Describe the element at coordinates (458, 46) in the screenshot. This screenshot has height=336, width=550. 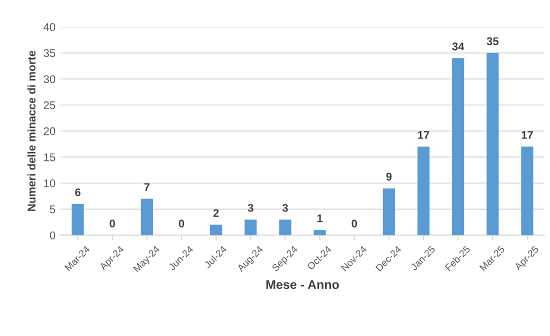
I see `data-label: 34` at that location.